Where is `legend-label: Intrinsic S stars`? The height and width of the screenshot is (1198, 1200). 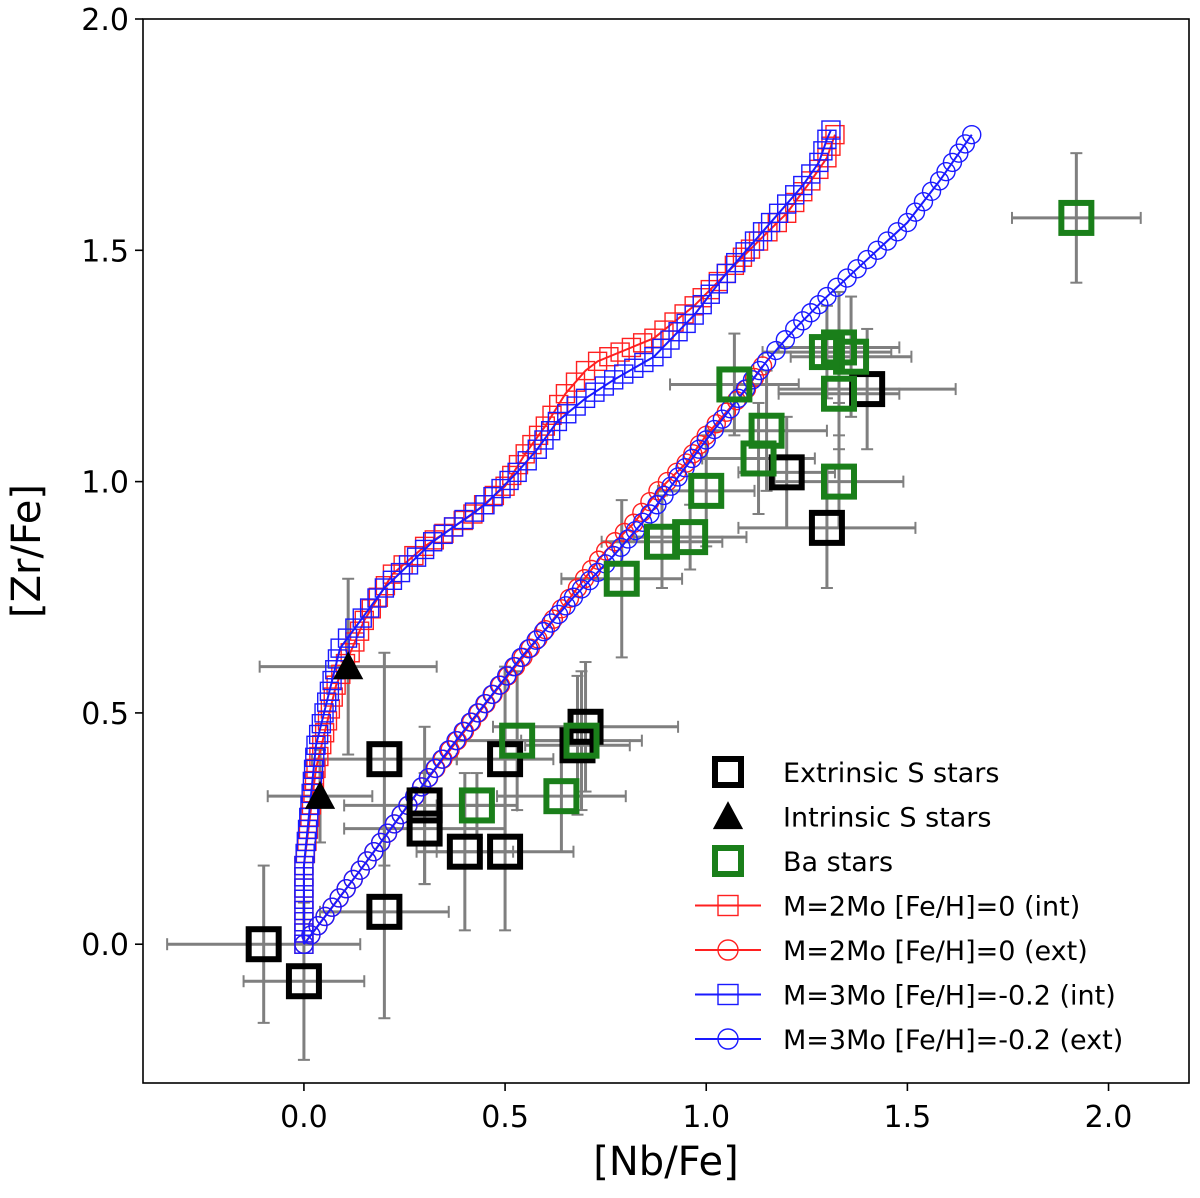
legend-label: Intrinsic S stars is located at coordinates (887, 818).